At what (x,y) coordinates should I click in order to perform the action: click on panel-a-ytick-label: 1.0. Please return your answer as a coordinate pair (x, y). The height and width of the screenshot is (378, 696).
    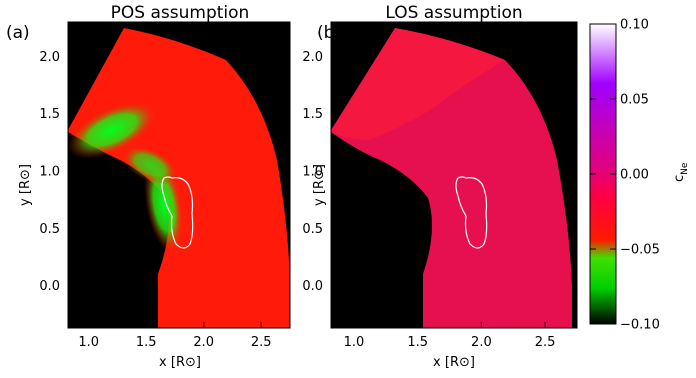
    Looking at the image, I should click on (49, 171).